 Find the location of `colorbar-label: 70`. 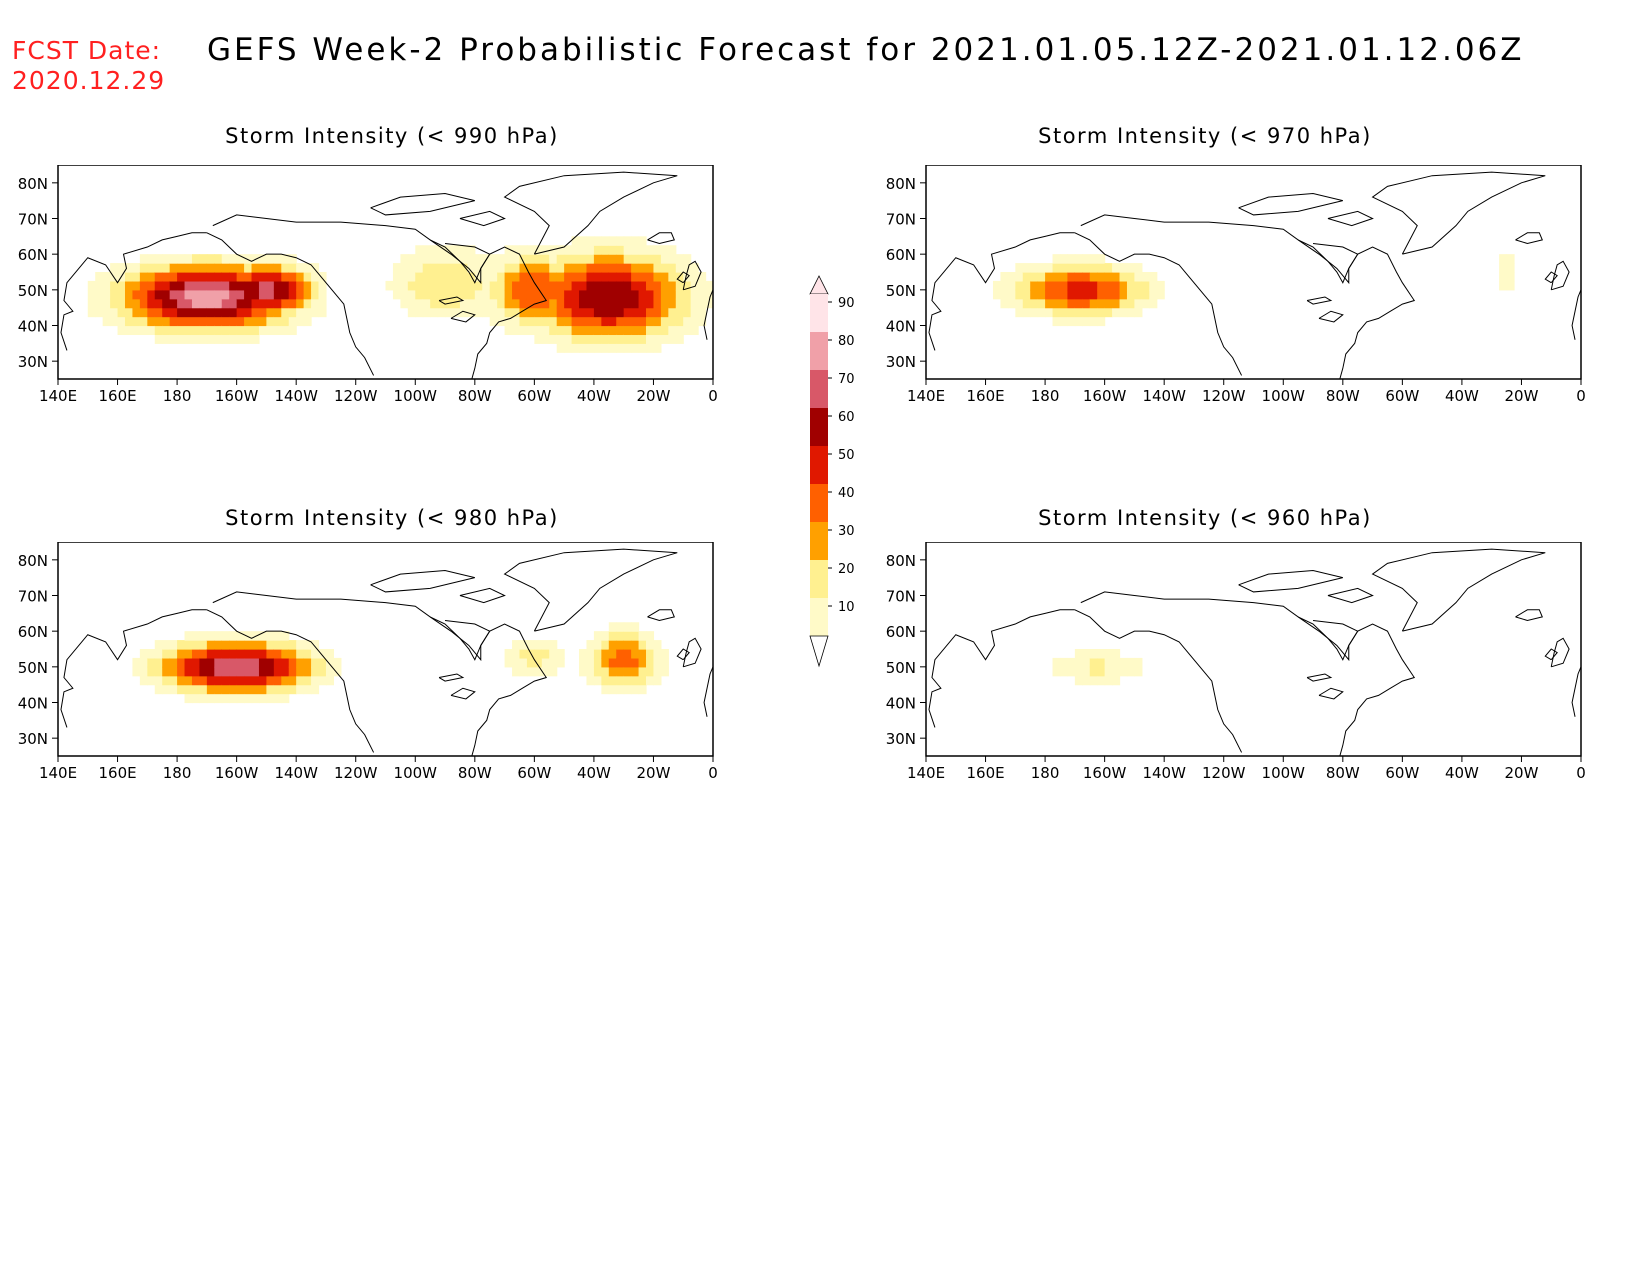

colorbar-label: 70 is located at coordinates (846, 379).